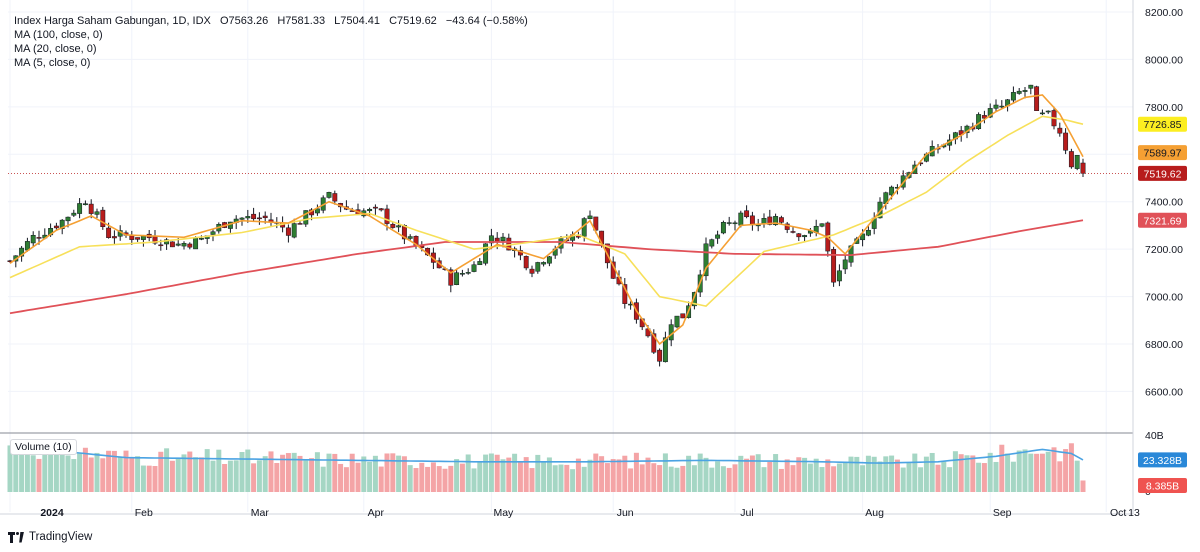  Describe the element at coordinates (1118, 513) in the screenshot. I see `x-tick-label: Oct` at that location.